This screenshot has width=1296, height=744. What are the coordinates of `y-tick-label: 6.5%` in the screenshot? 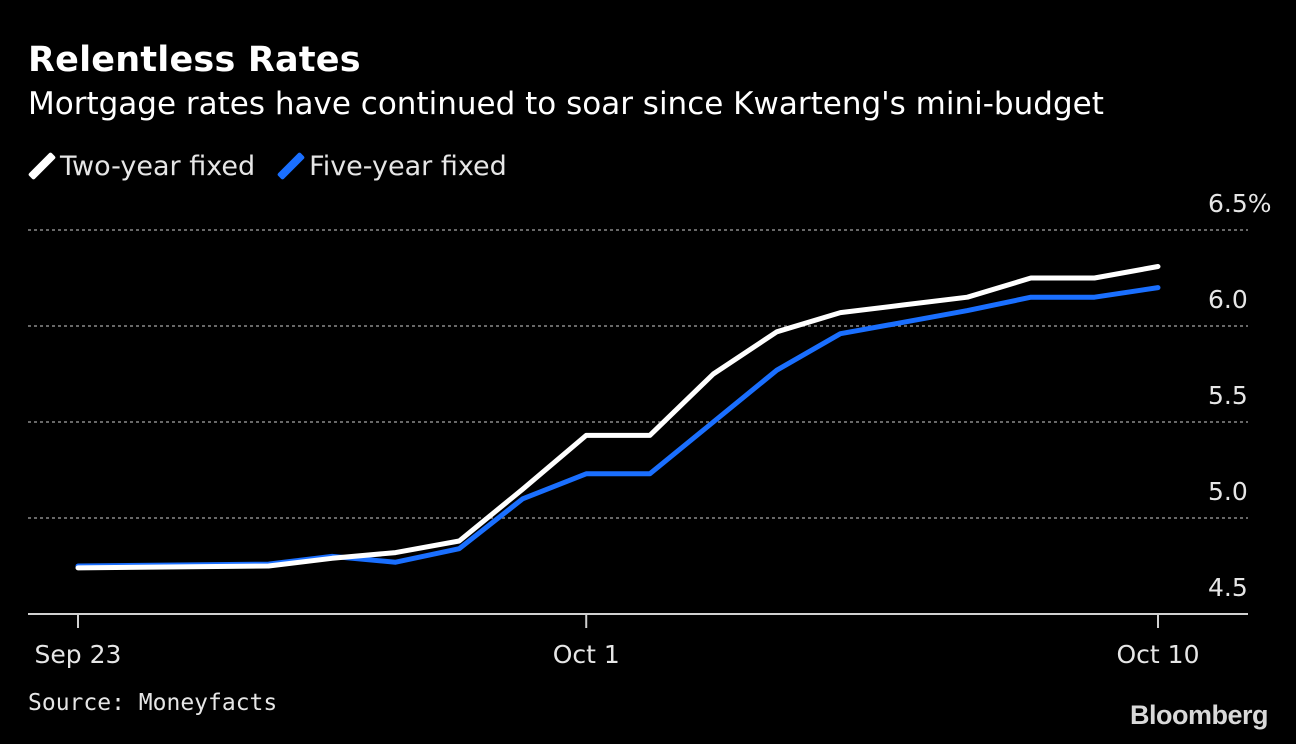 It's located at (1240, 203).